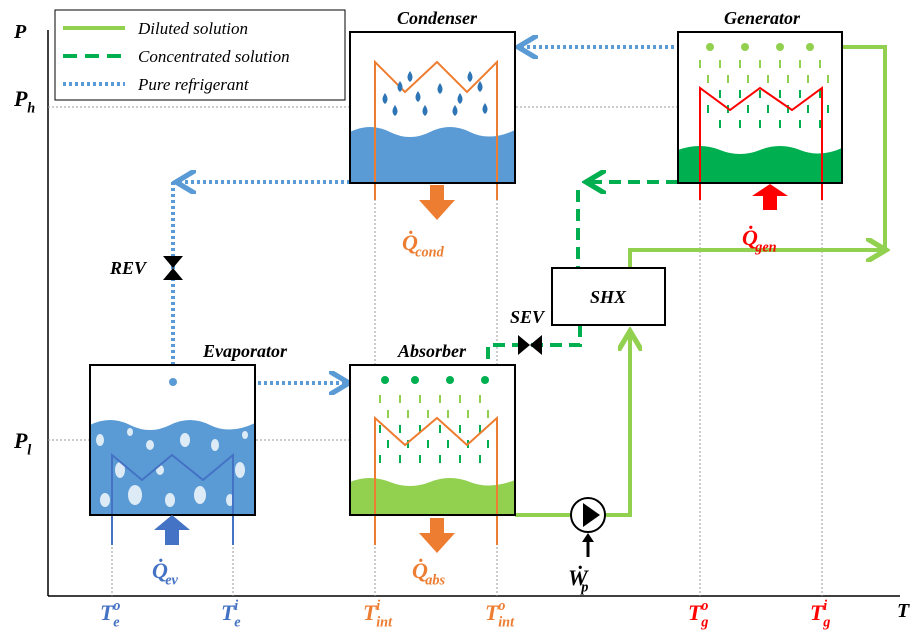  Describe the element at coordinates (765, 248) in the screenshot. I see `subscript: gen` at that location.